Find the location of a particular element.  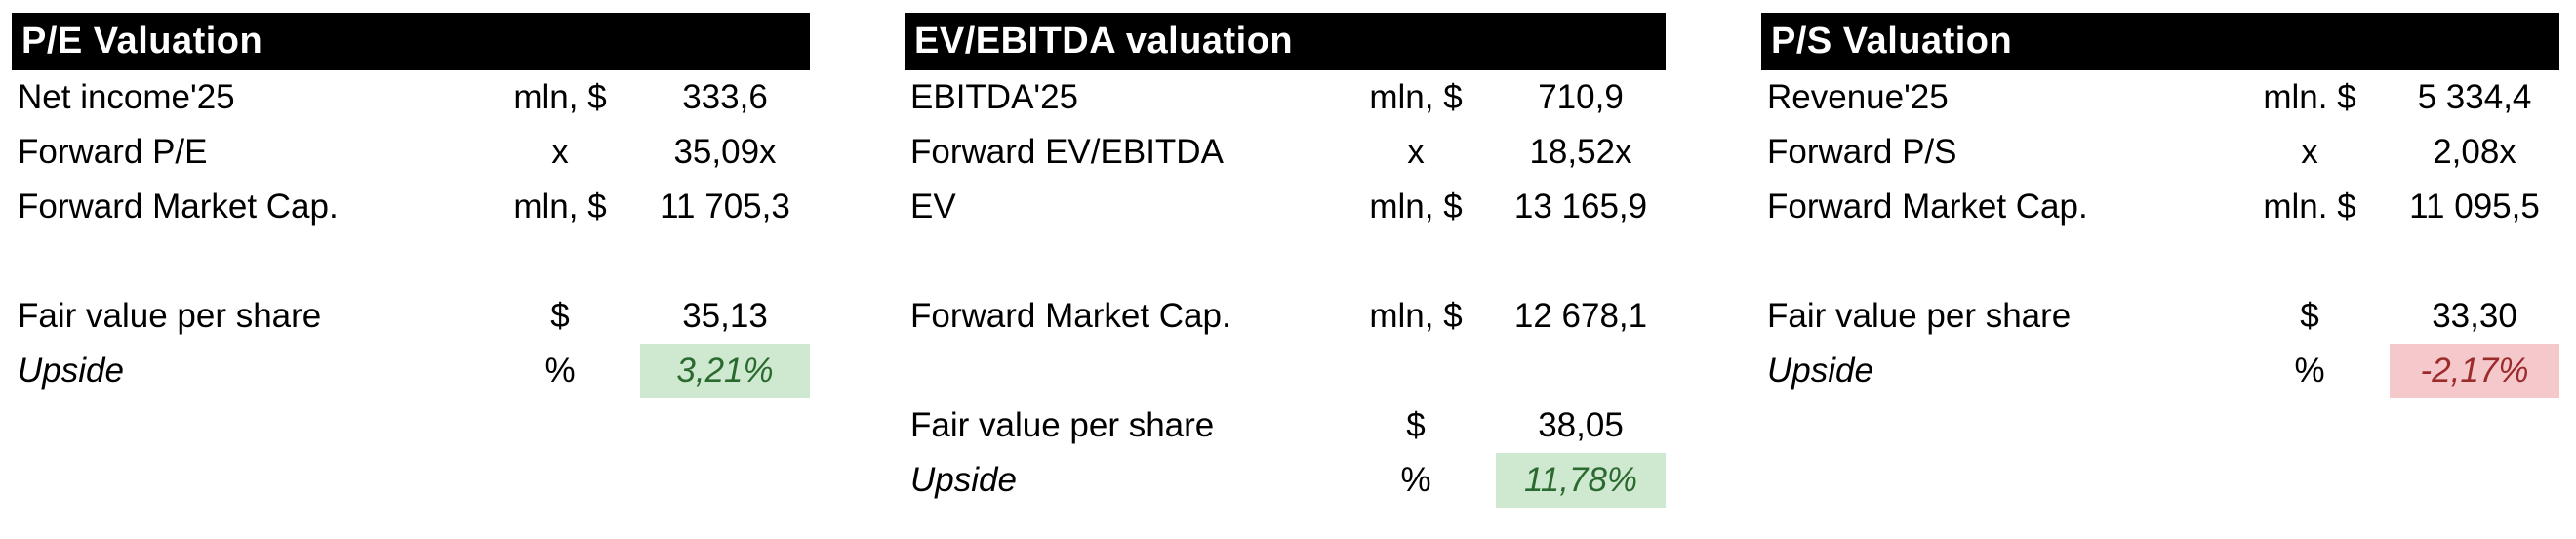

row-value: 5 334,4 is located at coordinates (2474, 97).